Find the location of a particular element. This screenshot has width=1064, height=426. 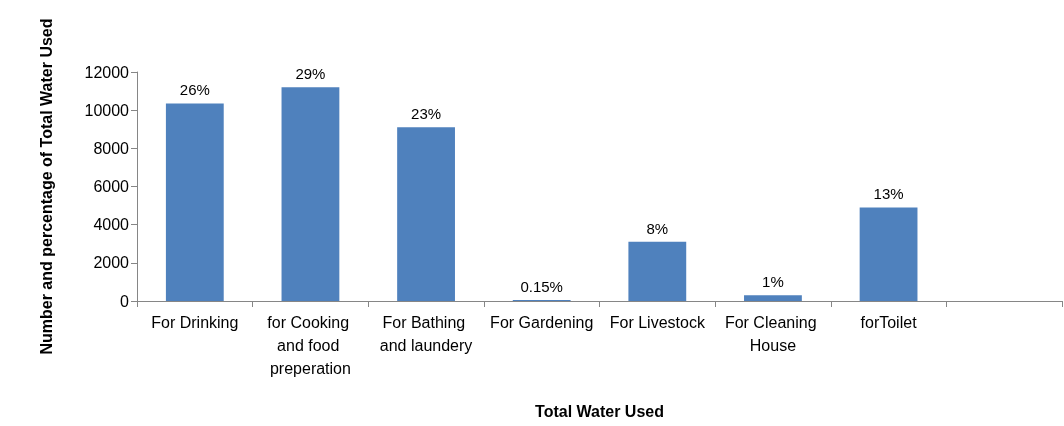

y-tick-label: 4000 is located at coordinates (111, 225).